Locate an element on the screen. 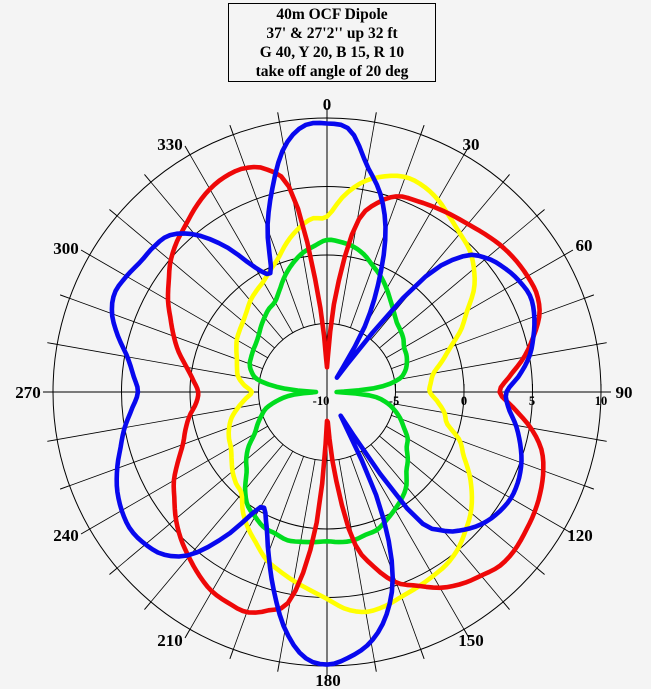 The width and height of the screenshot is (651, 689). radial-label-5: 5 is located at coordinates (532, 401).